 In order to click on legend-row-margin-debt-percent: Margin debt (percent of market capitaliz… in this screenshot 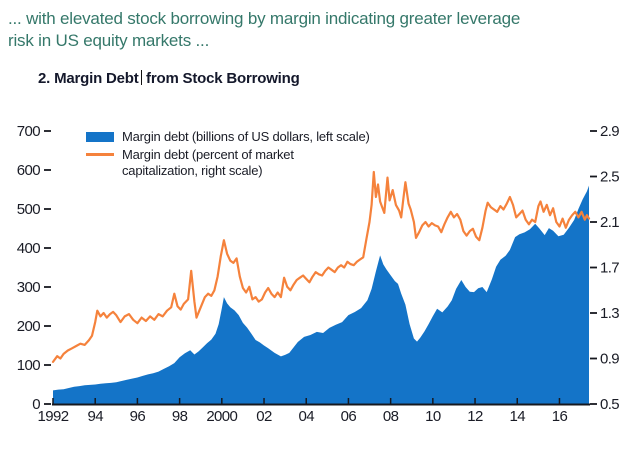, I will do `click(228, 163)`.